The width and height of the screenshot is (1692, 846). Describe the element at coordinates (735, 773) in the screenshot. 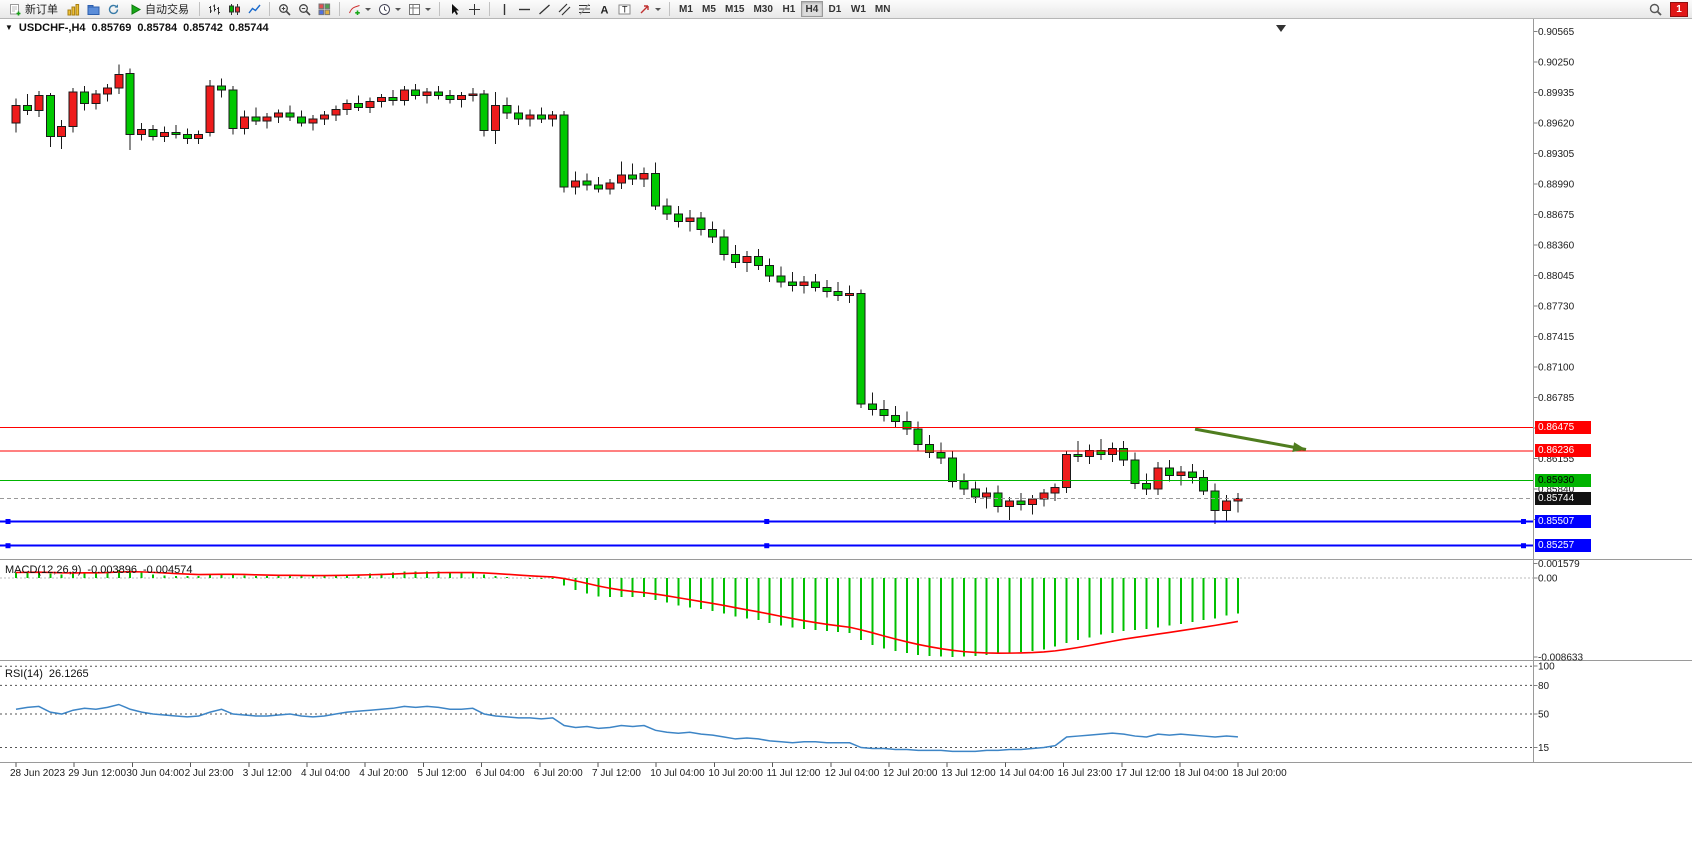

I see `time-axis-label: 10 Jul 20:00` at that location.